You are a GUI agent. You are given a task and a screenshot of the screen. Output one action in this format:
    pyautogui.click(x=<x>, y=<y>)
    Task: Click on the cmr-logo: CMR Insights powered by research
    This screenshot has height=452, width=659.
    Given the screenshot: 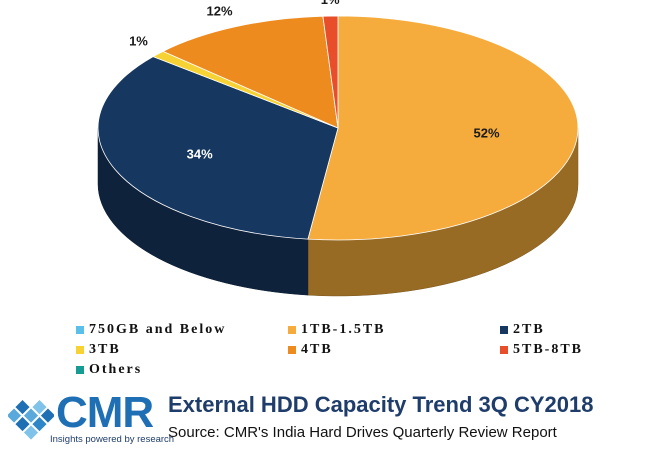 What is the action you would take?
    pyautogui.click(x=91, y=418)
    